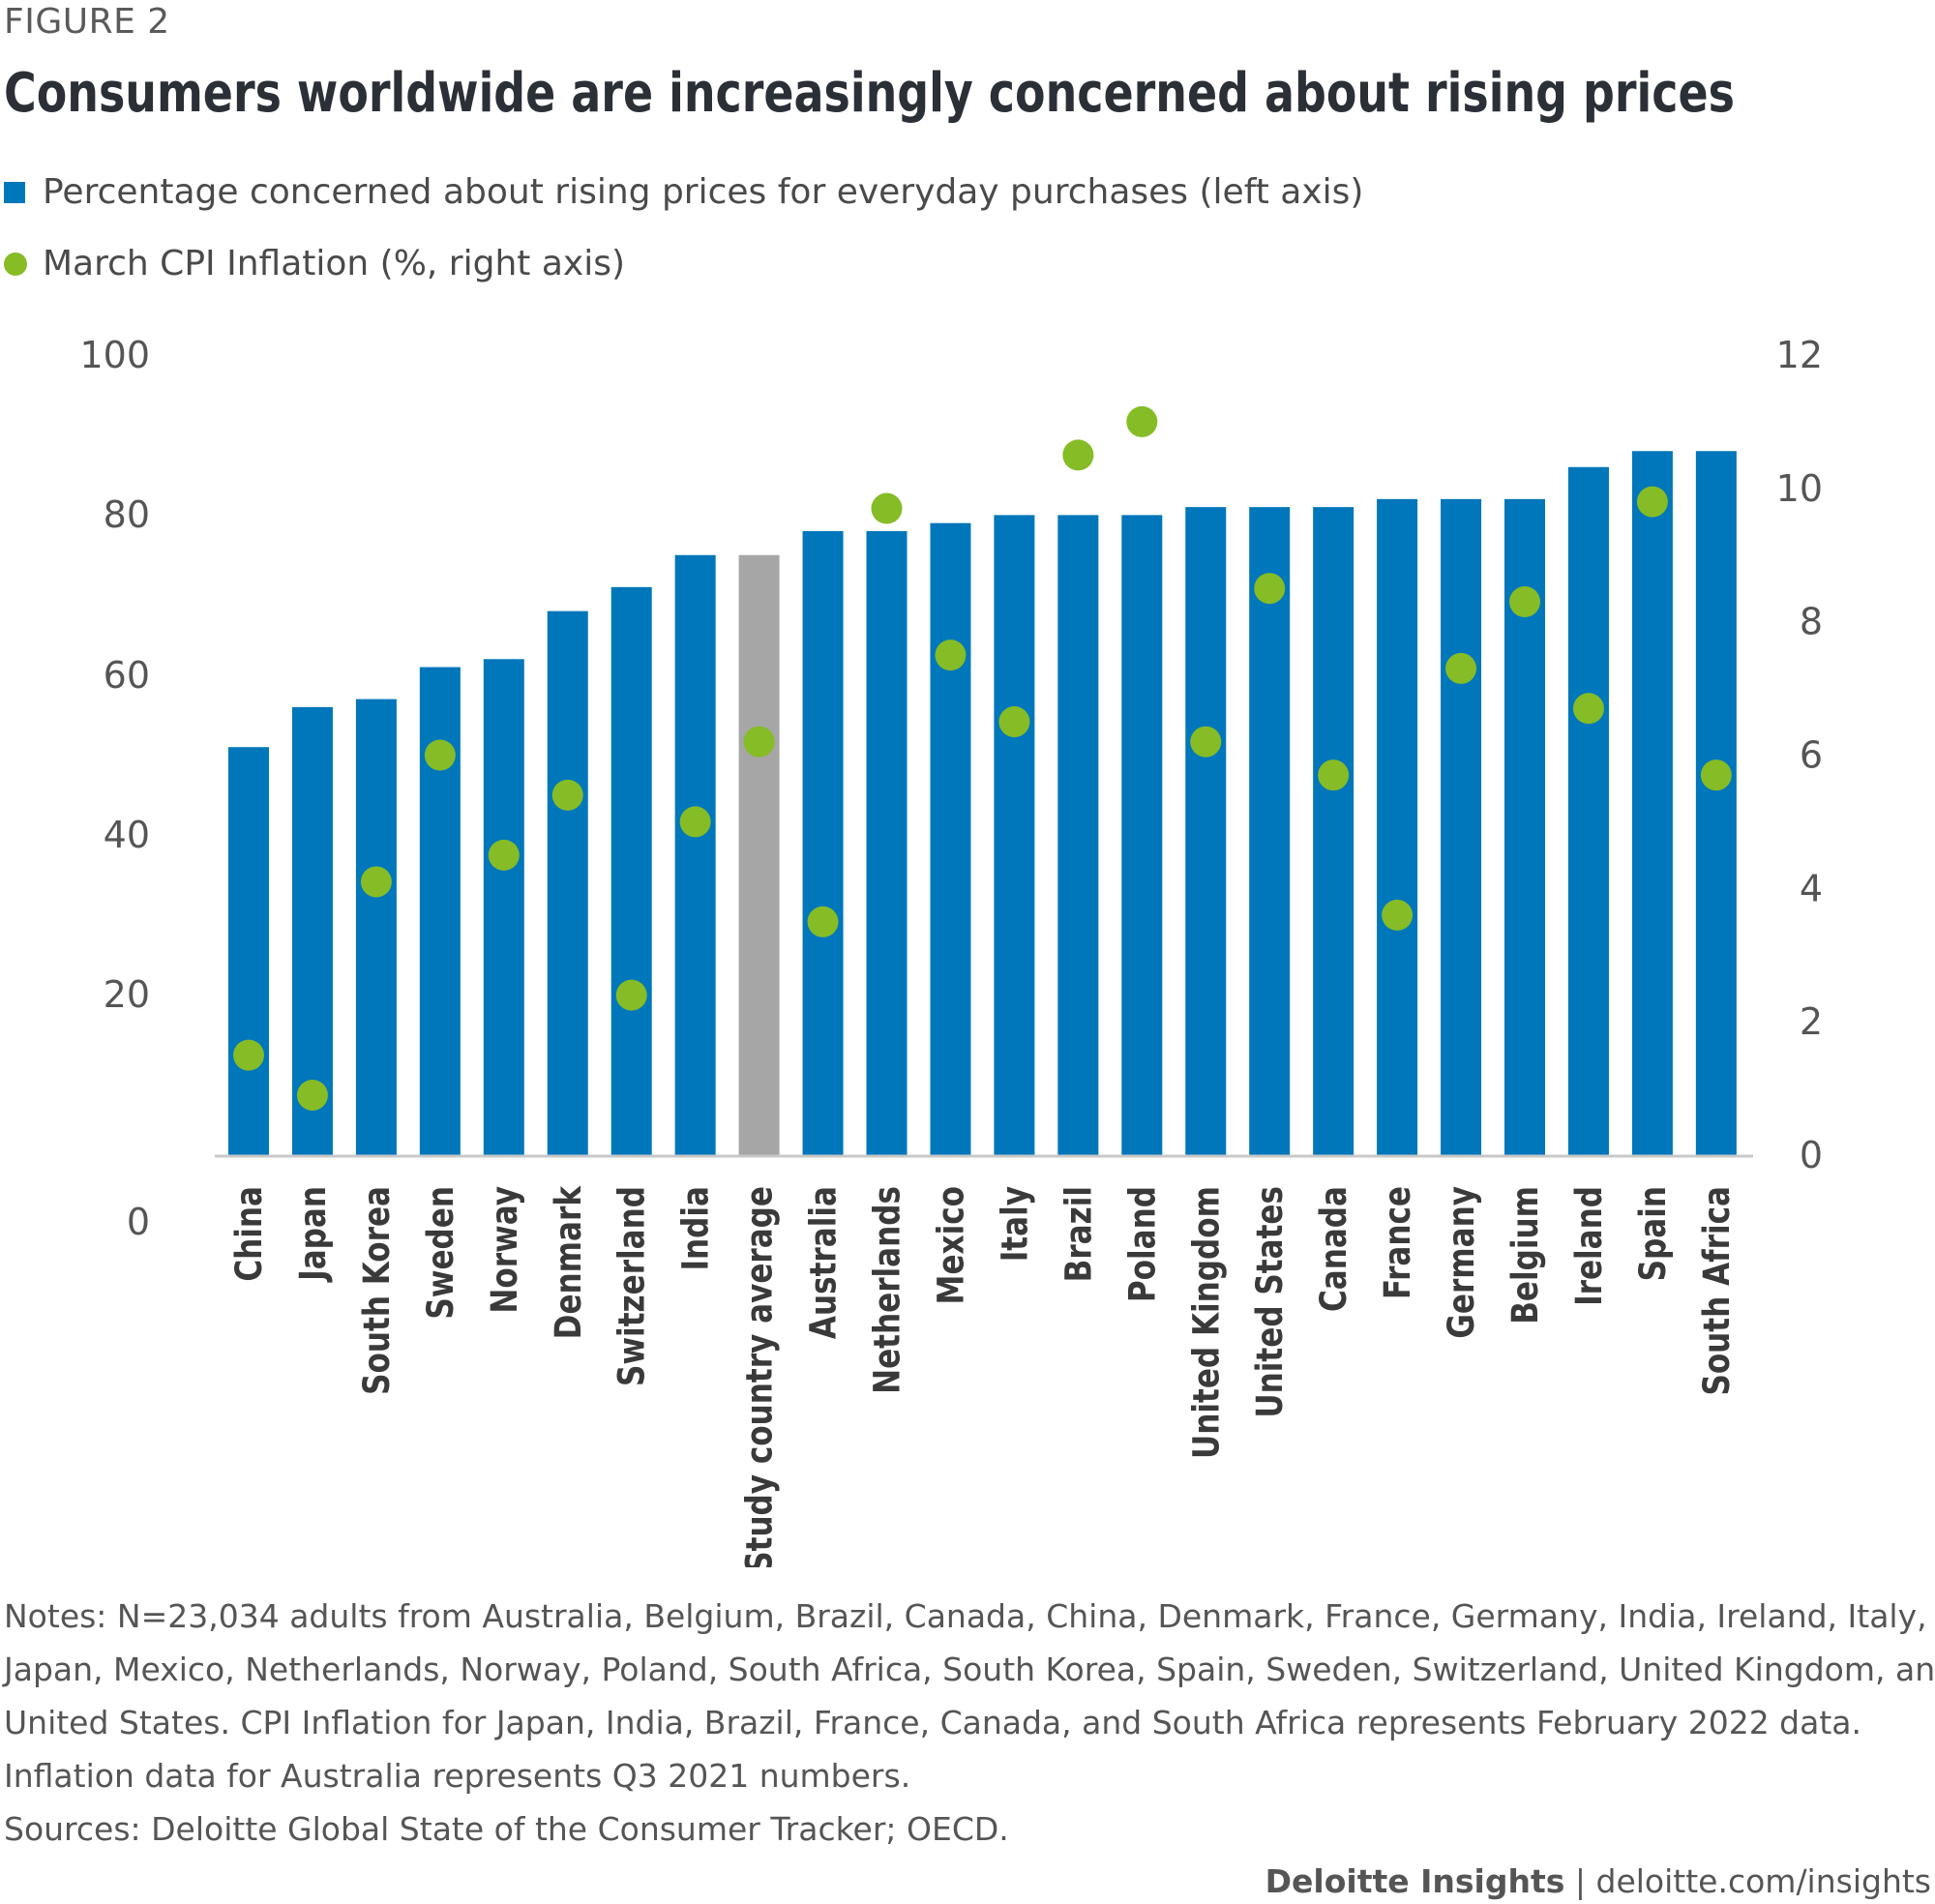 Image resolution: width=1935 pixels, height=1904 pixels. Describe the element at coordinates (504, 855) in the screenshot. I see `inflation-dot-norway` at that location.